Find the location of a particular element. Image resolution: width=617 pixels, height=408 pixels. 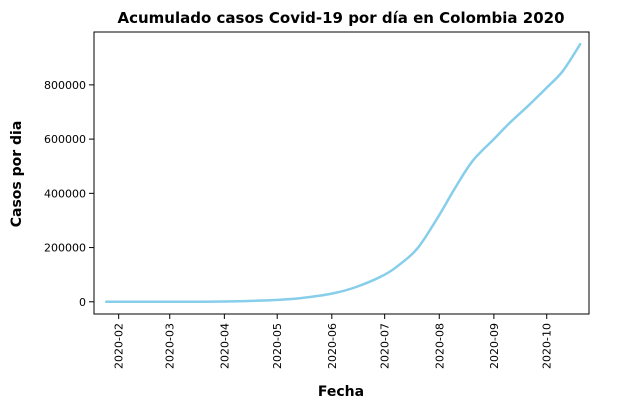

x-tick-label: 2020-10 is located at coordinates (547, 346).